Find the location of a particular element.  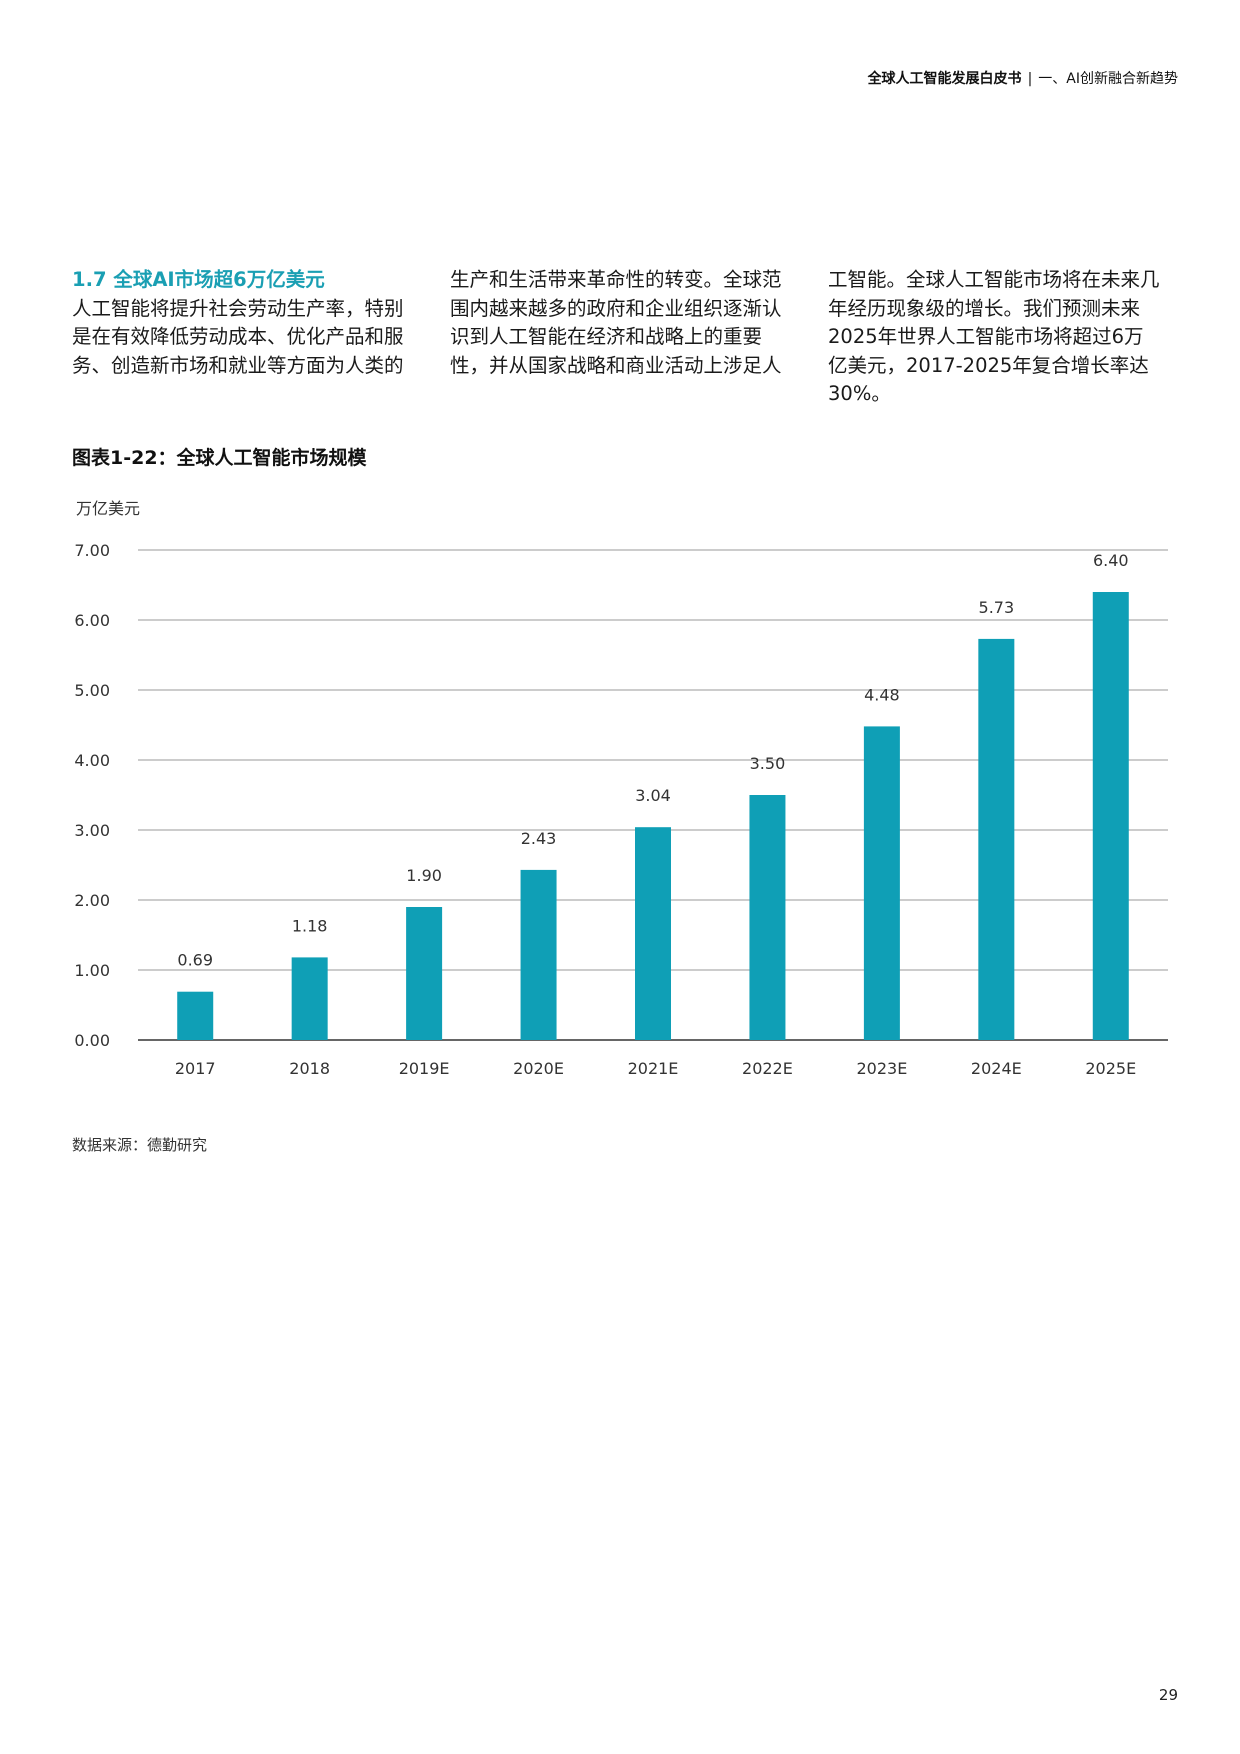

y-tick-label: 5.00 is located at coordinates (92, 690).